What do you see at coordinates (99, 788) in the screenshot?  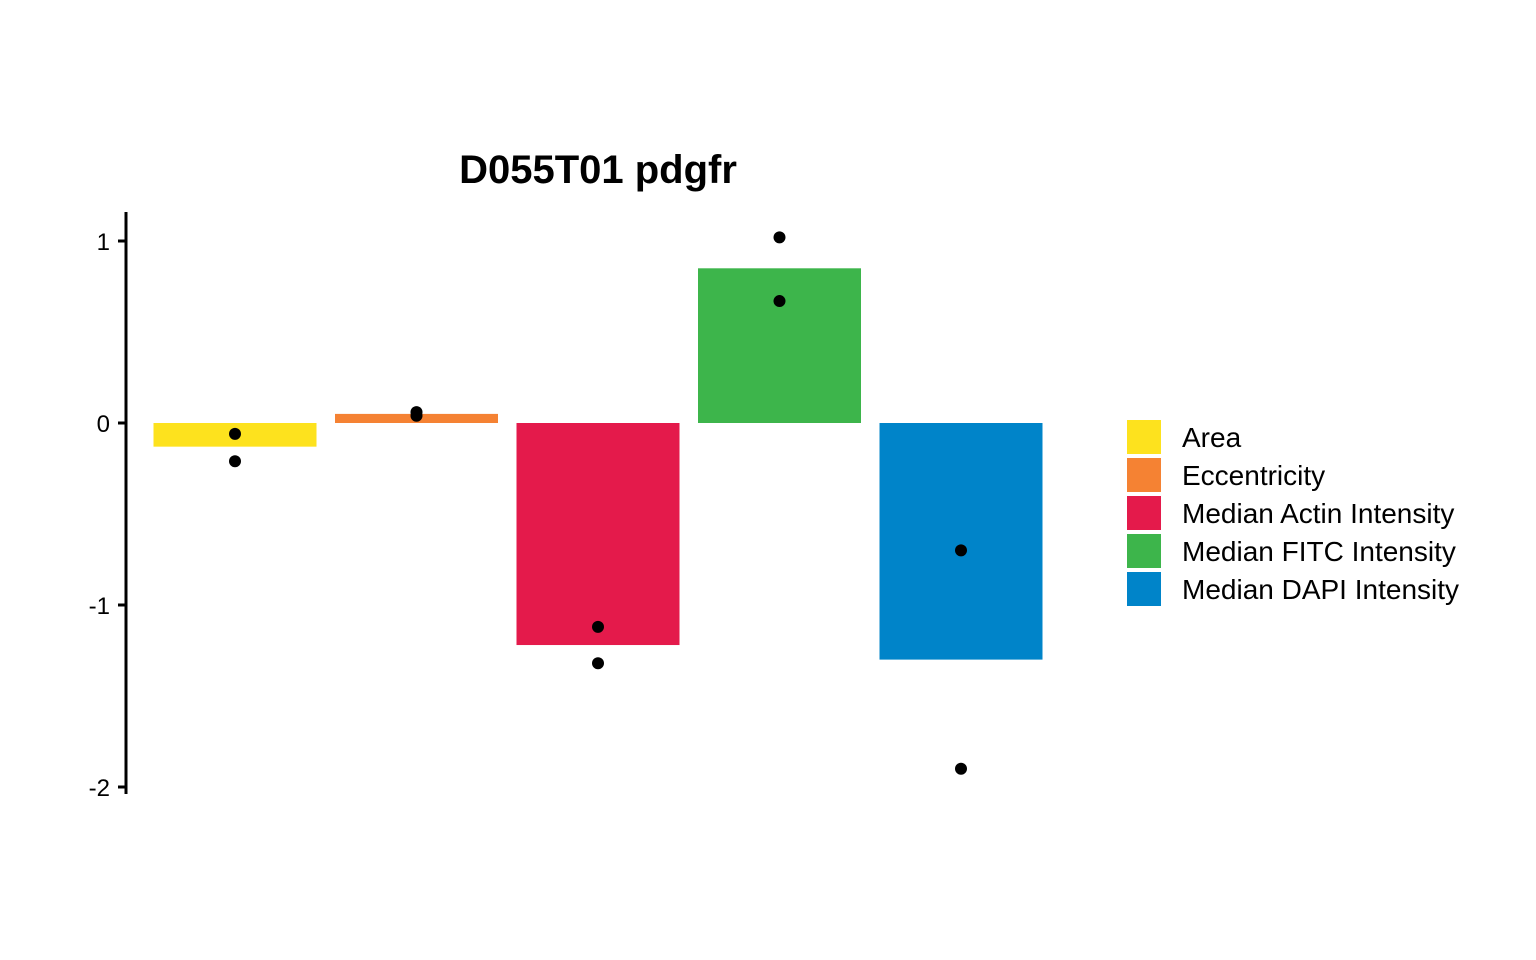 I see `y-tick-label: -2` at bounding box center [99, 788].